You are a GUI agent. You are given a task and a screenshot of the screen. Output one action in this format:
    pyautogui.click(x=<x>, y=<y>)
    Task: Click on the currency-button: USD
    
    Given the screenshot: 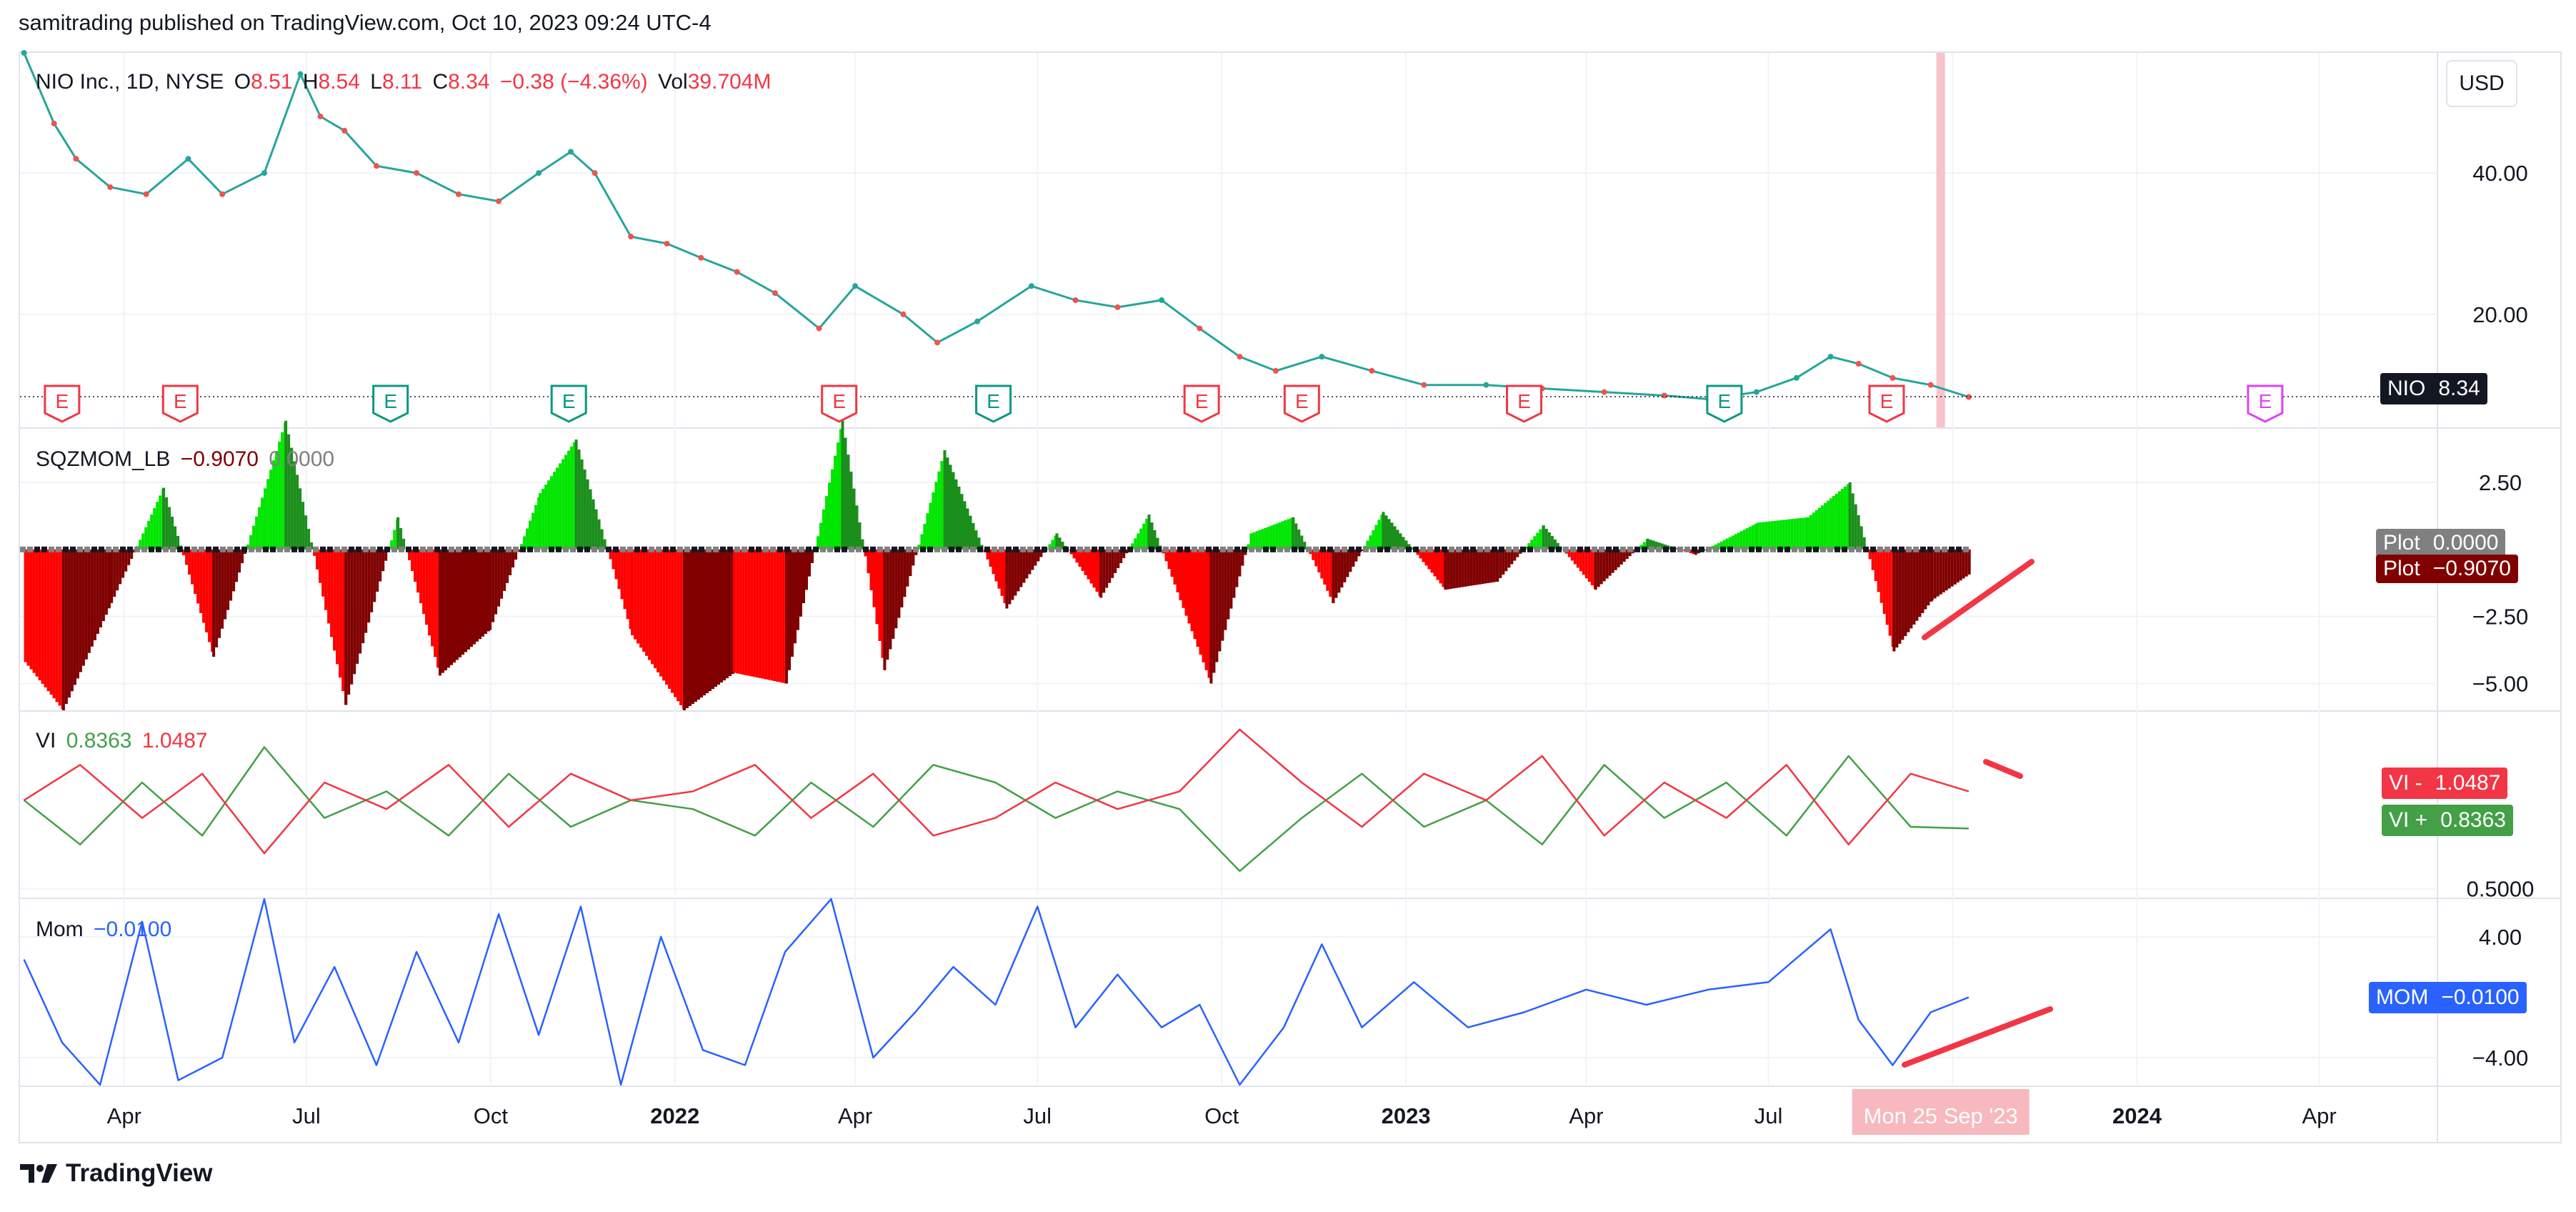 What is the action you would take?
    pyautogui.click(x=2481, y=84)
    